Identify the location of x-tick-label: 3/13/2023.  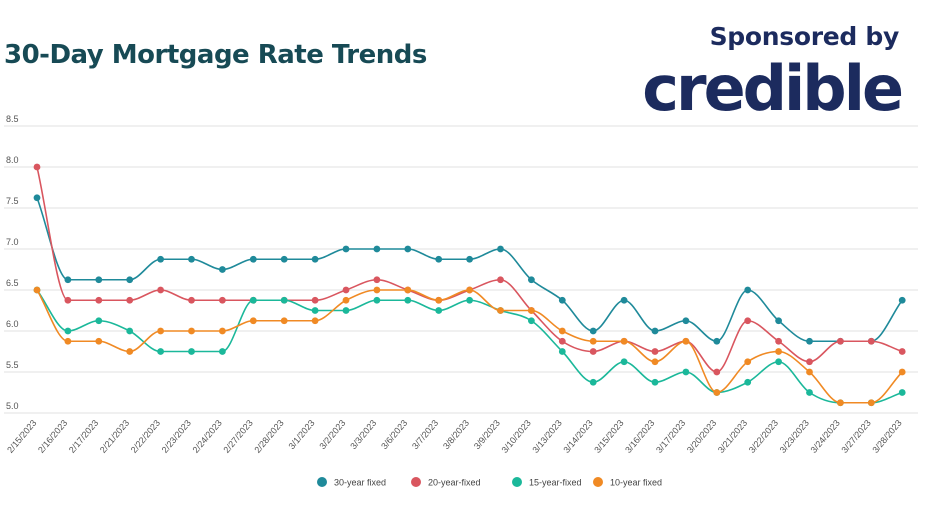
(546, 436).